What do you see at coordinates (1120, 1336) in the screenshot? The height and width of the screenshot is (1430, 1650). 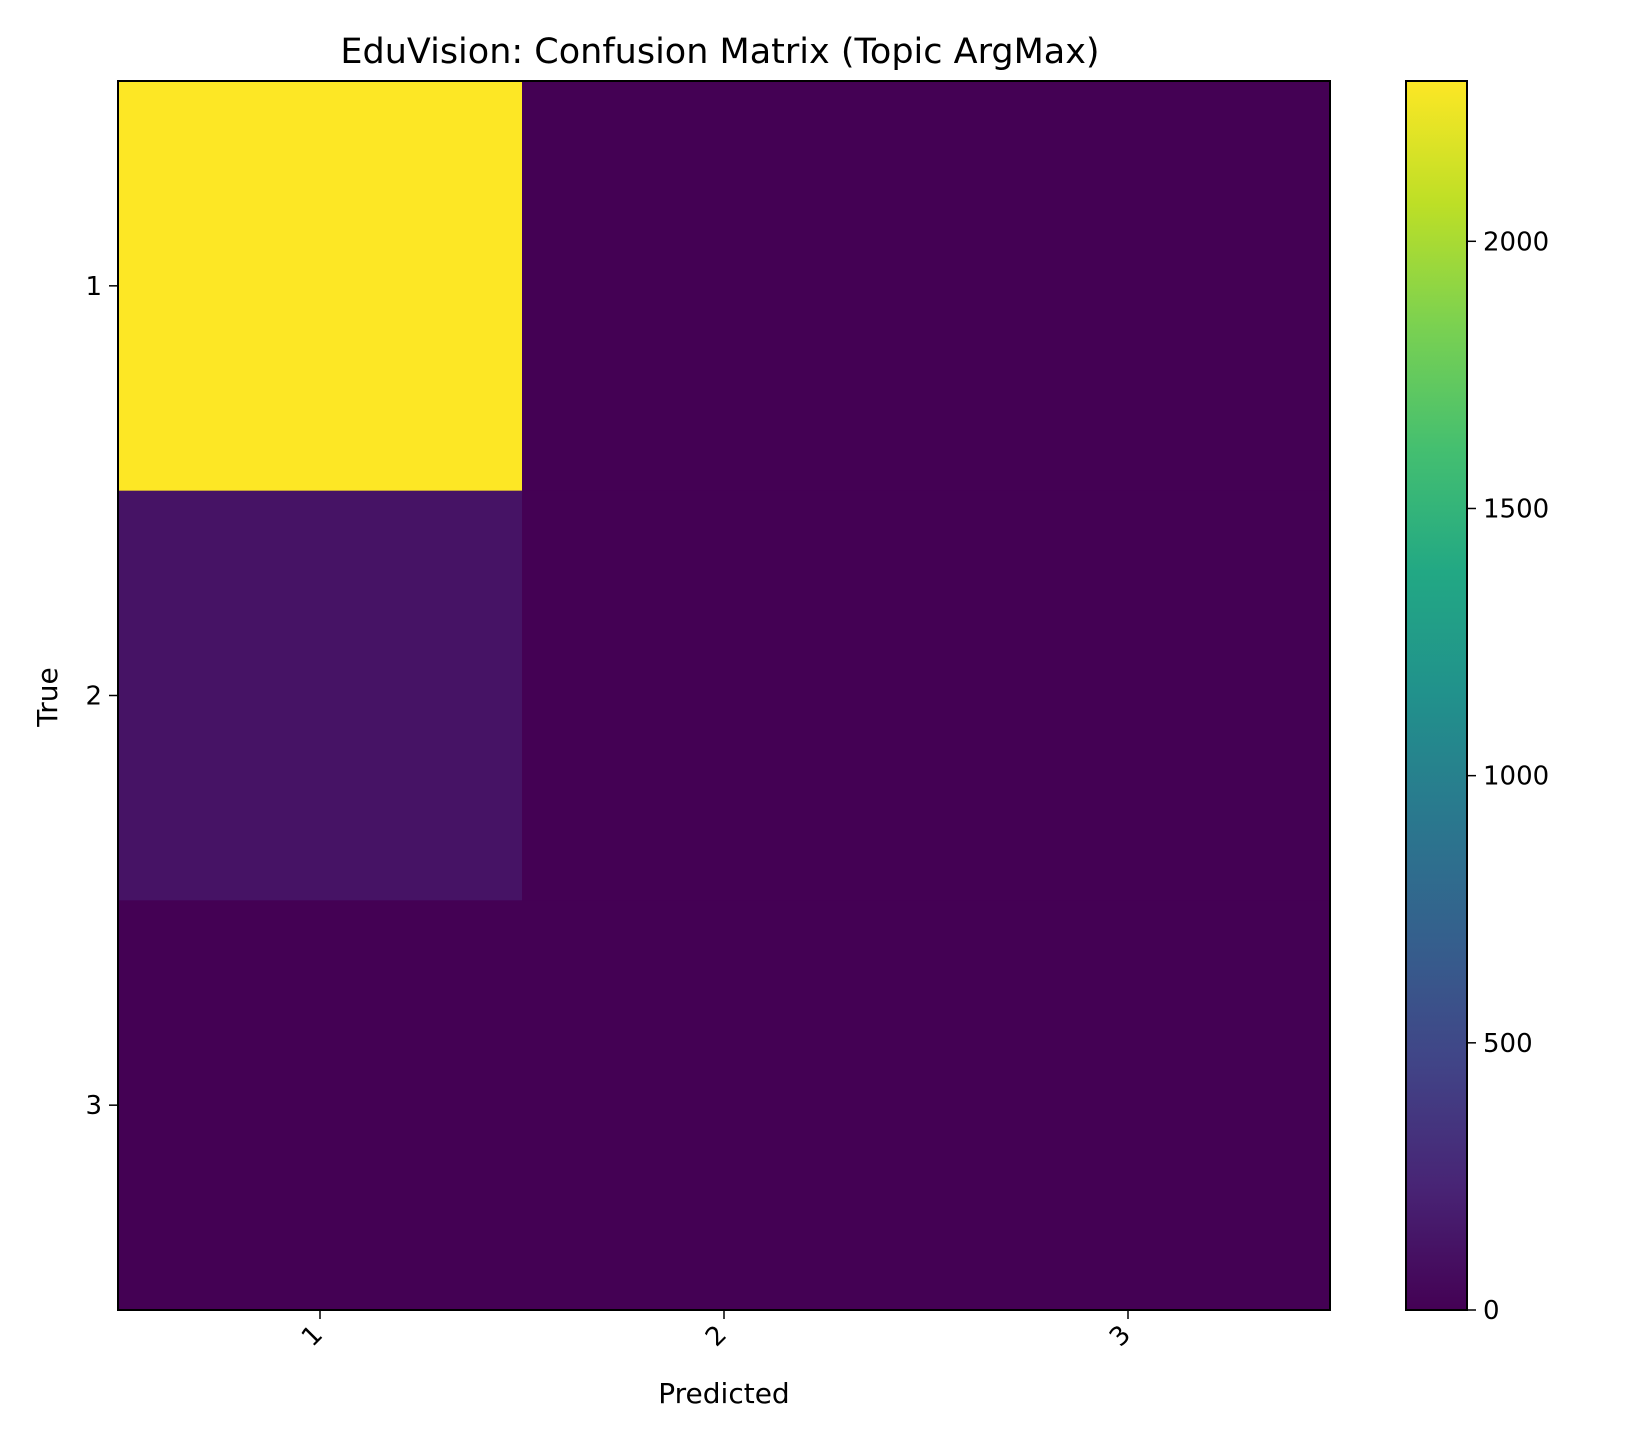 I see `x-tick-label: 3` at bounding box center [1120, 1336].